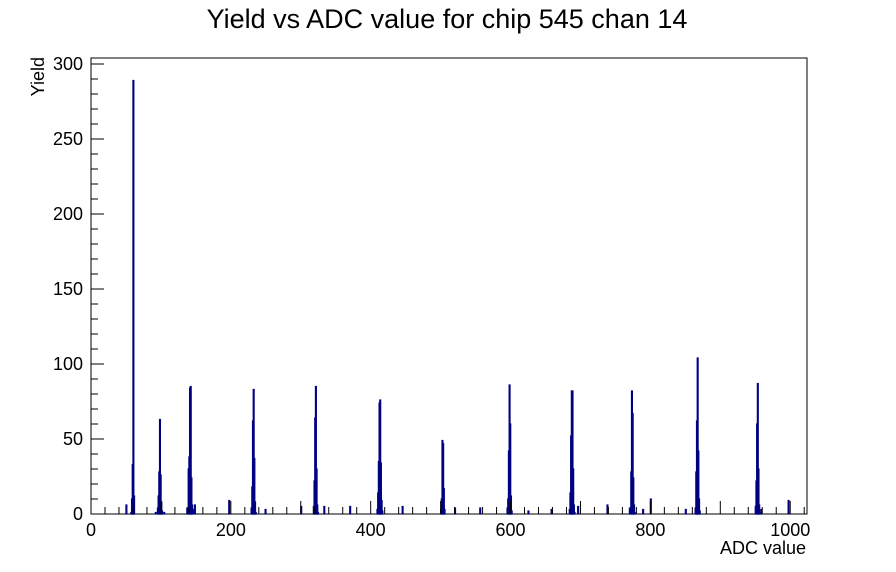  Describe the element at coordinates (91, 530) in the screenshot. I see `x-tick-label: 0` at that location.